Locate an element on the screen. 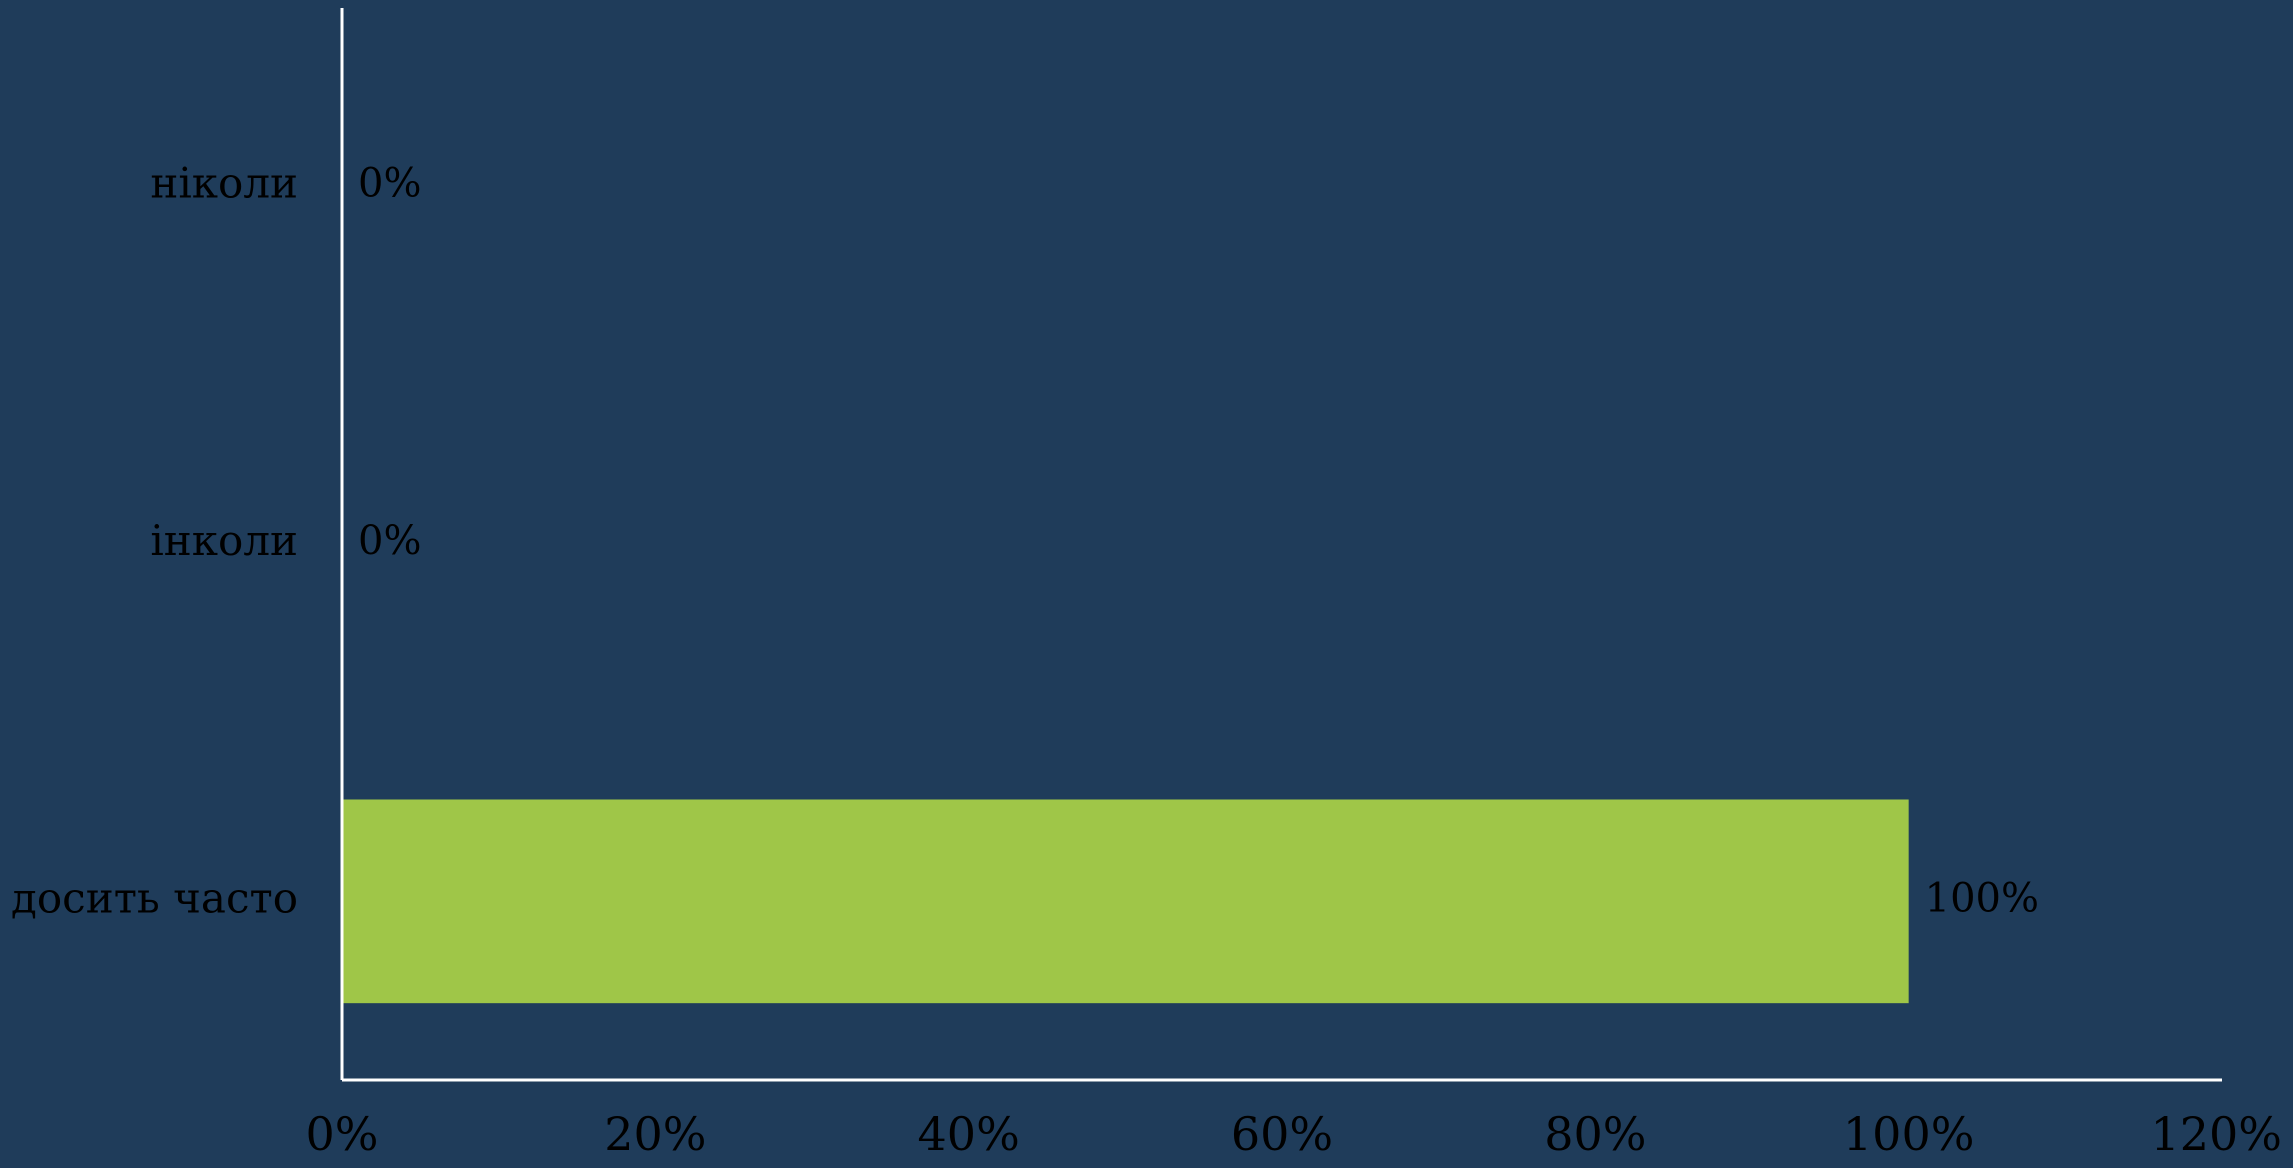 The width and height of the screenshot is (2293, 1168). bar is located at coordinates (1125, 901).